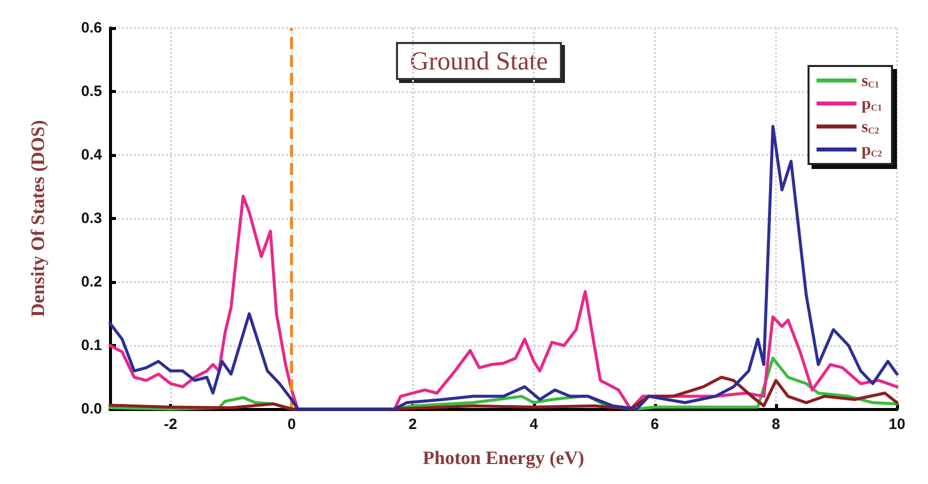 Image resolution: width=928 pixels, height=484 pixels. What do you see at coordinates (412, 424) in the screenshot?
I see `x-tick-label: 2` at bounding box center [412, 424].